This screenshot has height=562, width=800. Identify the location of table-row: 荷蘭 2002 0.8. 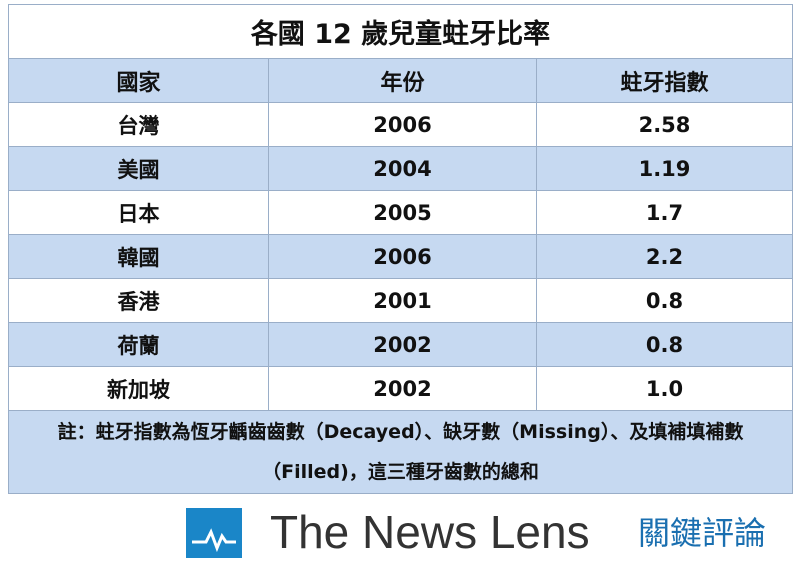
(400, 344).